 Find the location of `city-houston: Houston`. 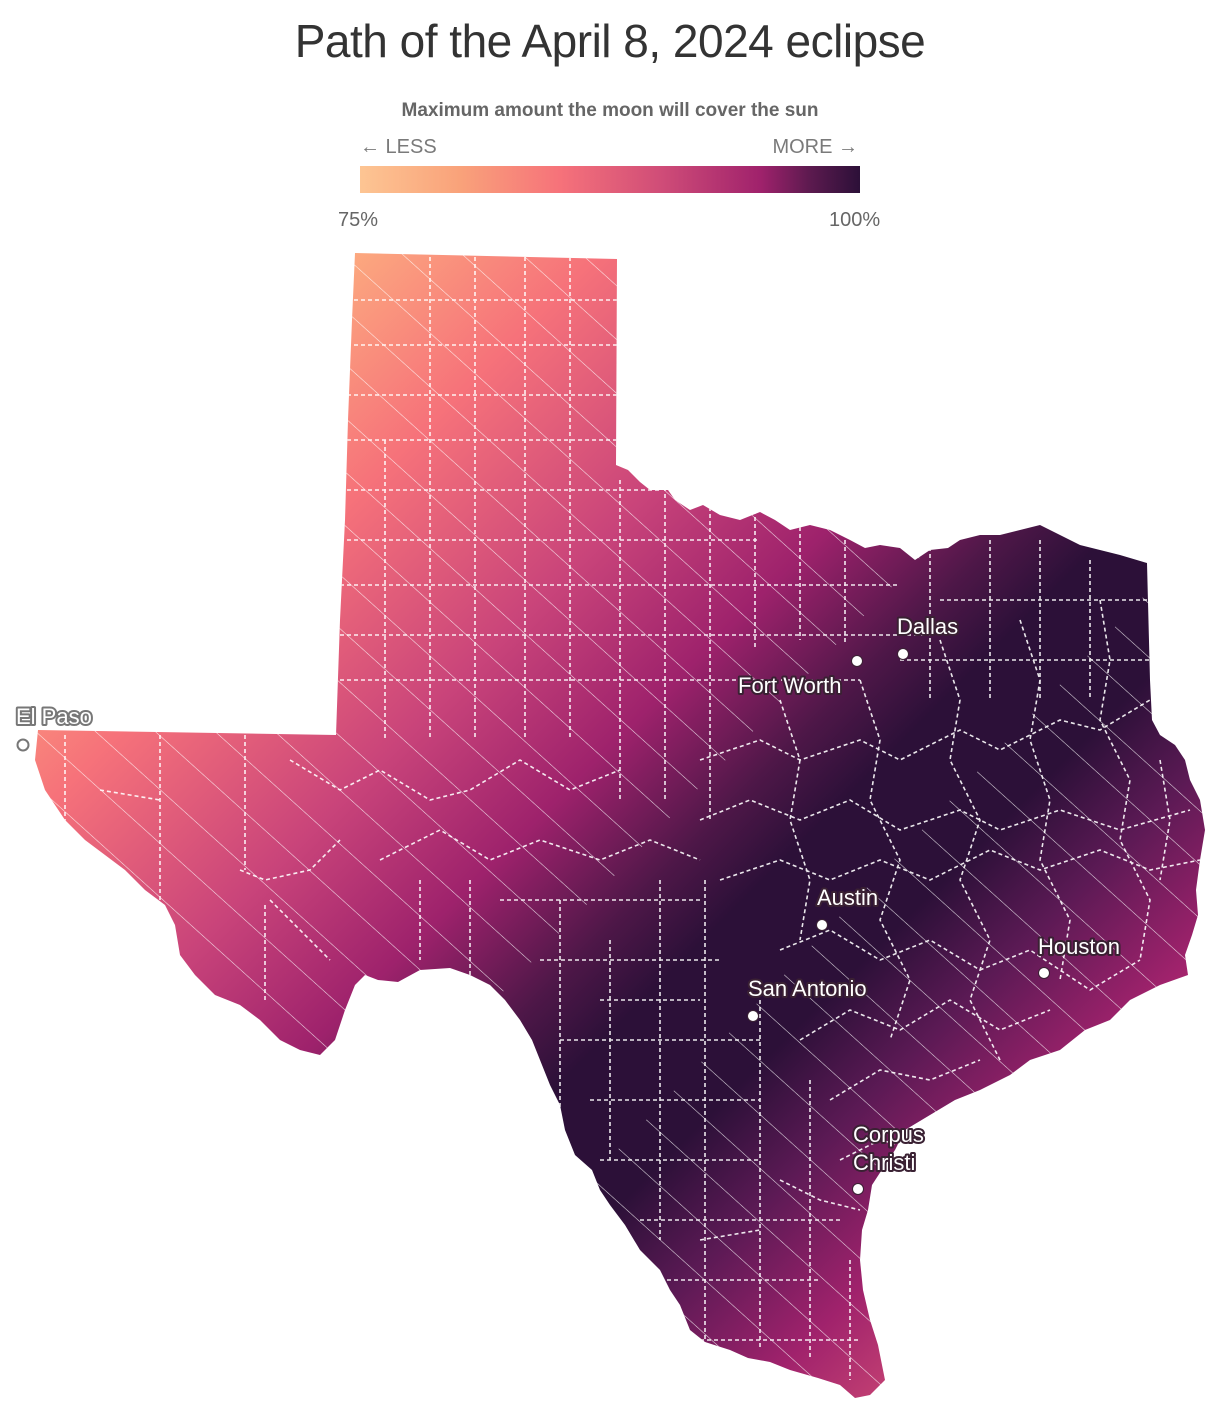

city-houston: Houston is located at coordinates (1079, 955).